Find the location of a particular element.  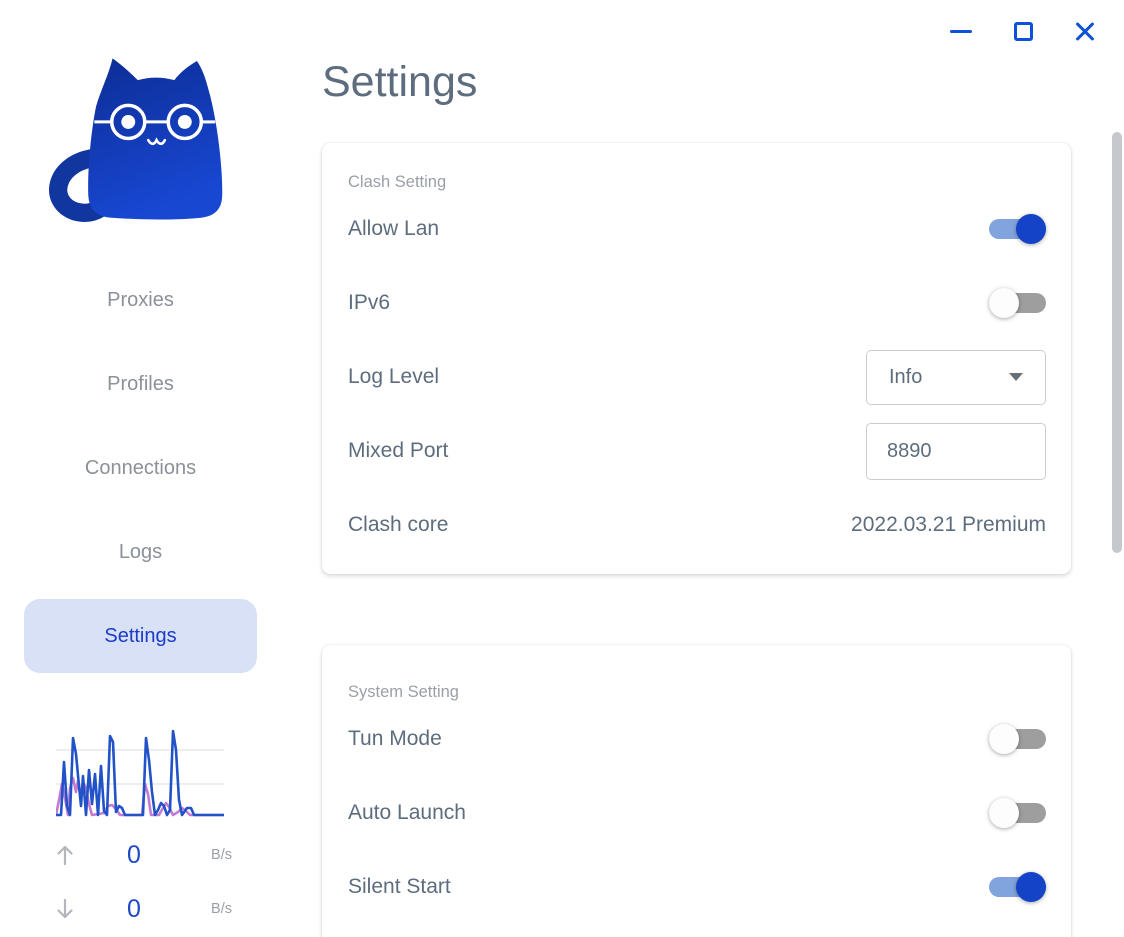

maximize-button is located at coordinates (1023, 31).